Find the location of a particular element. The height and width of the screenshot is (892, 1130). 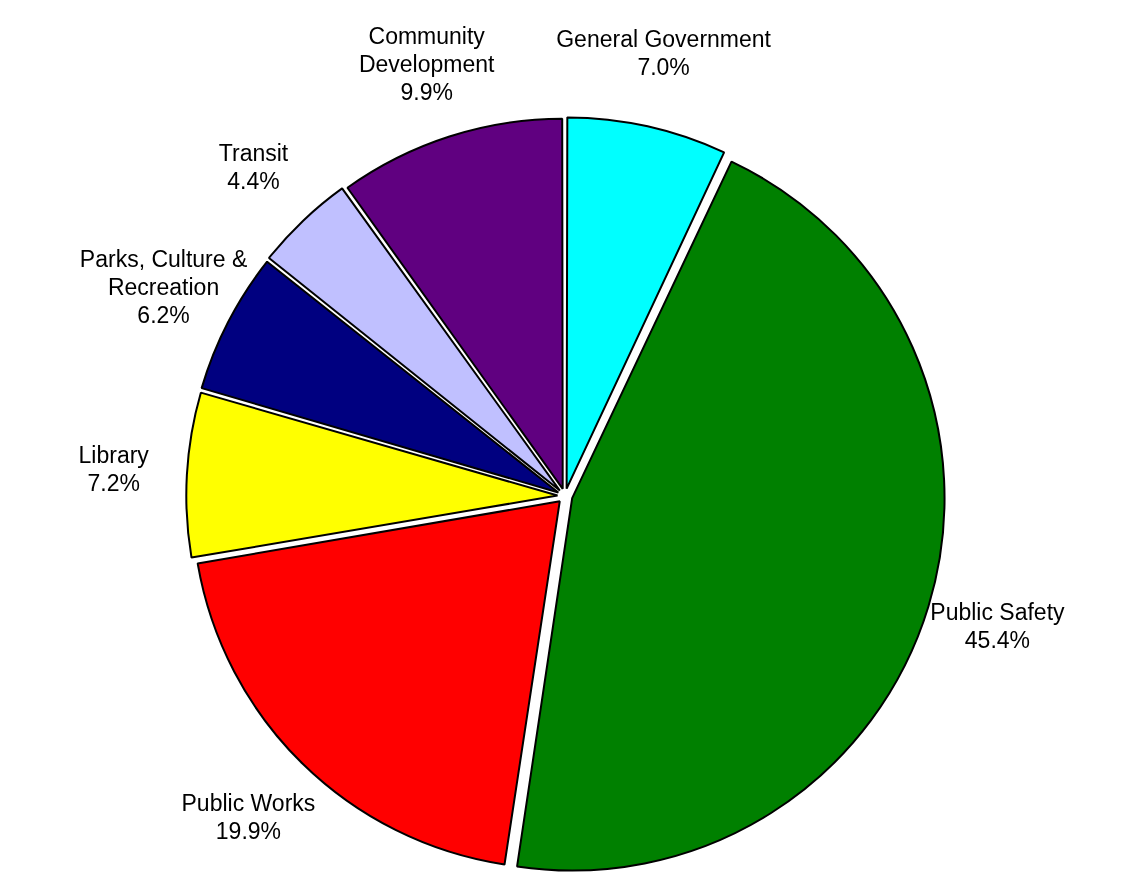

data-label: 6.2% is located at coordinates (163, 314).